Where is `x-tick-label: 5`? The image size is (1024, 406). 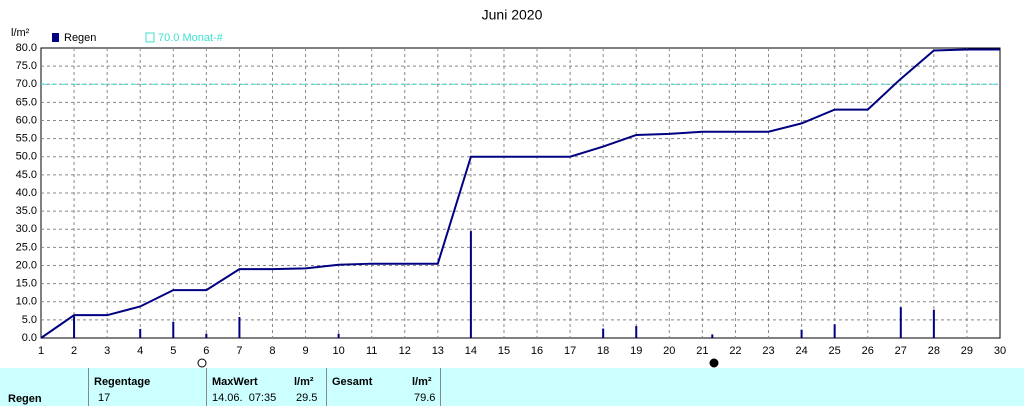 x-tick-label: 5 is located at coordinates (173, 351).